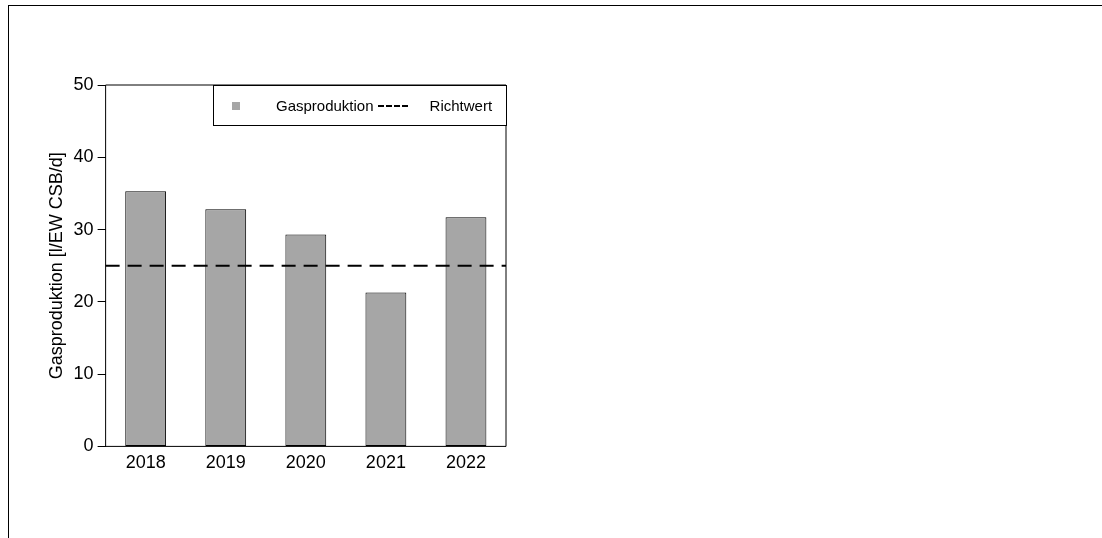 The image size is (1102, 538). Describe the element at coordinates (465, 462) in the screenshot. I see `x-tick-label: 2022` at that location.